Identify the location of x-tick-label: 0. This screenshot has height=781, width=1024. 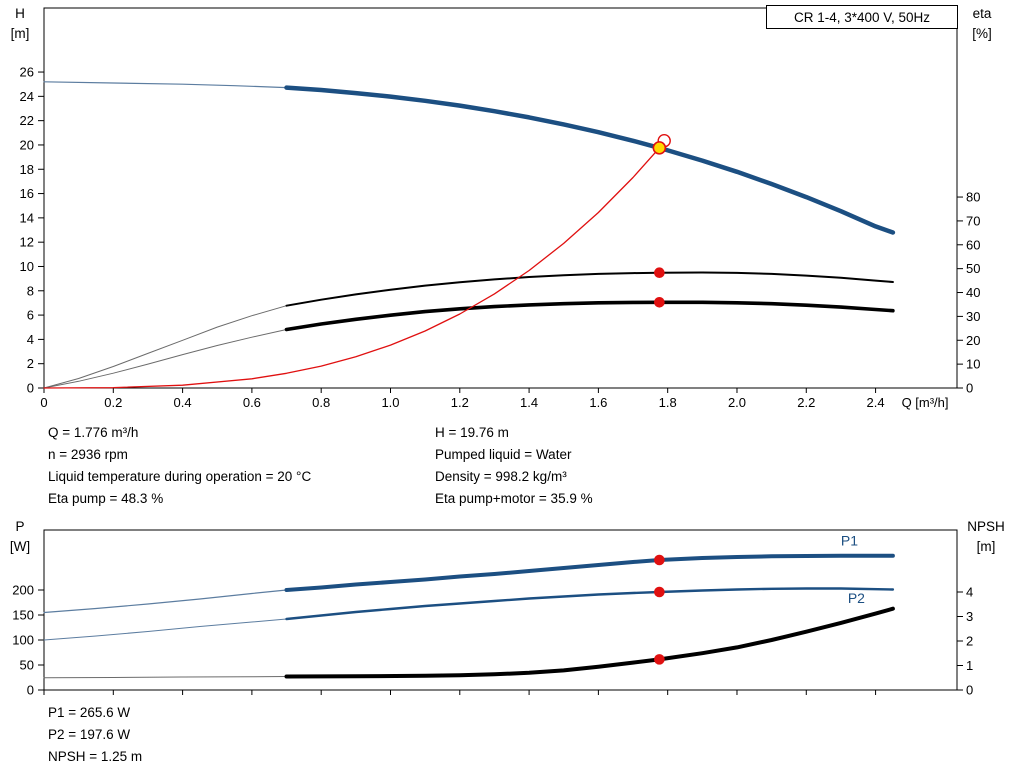
(43, 402).